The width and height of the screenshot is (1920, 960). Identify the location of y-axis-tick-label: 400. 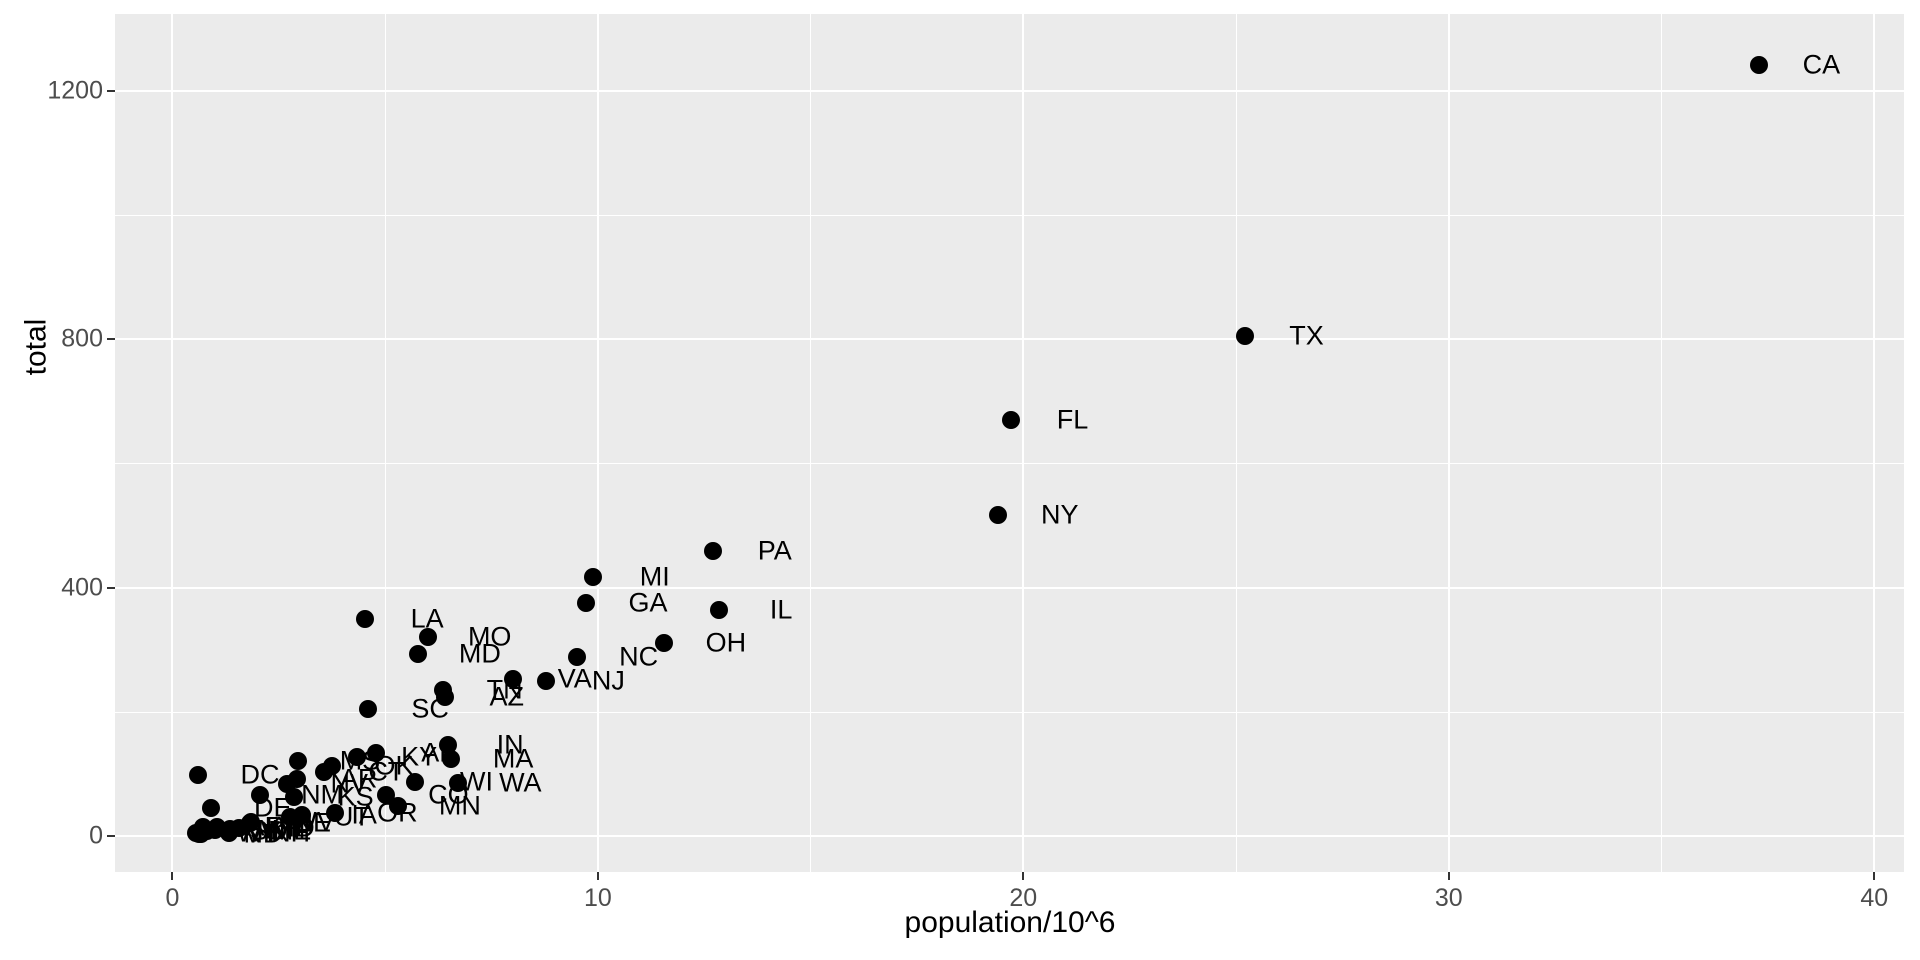
(82, 587).